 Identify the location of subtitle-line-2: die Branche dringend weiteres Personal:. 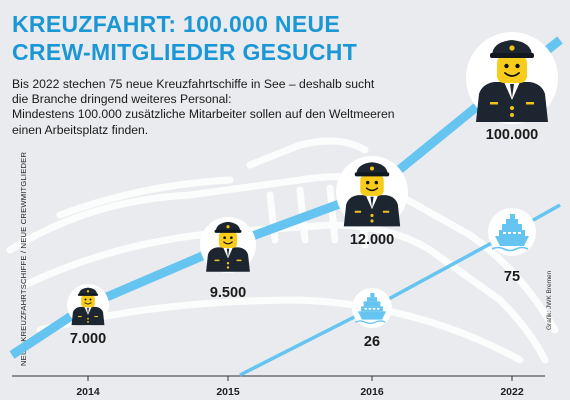
(122, 99).